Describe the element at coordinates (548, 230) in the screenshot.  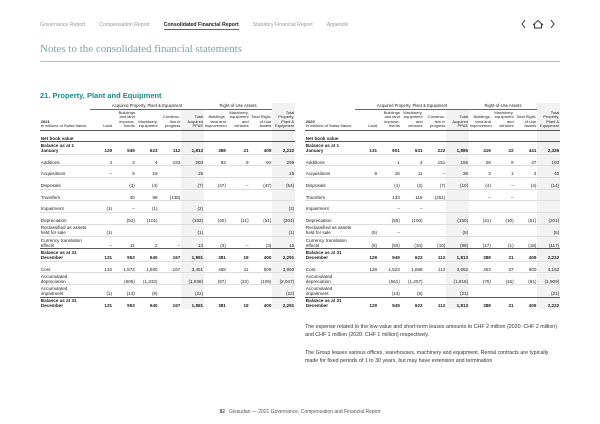
I see `cell: (5)` at that location.